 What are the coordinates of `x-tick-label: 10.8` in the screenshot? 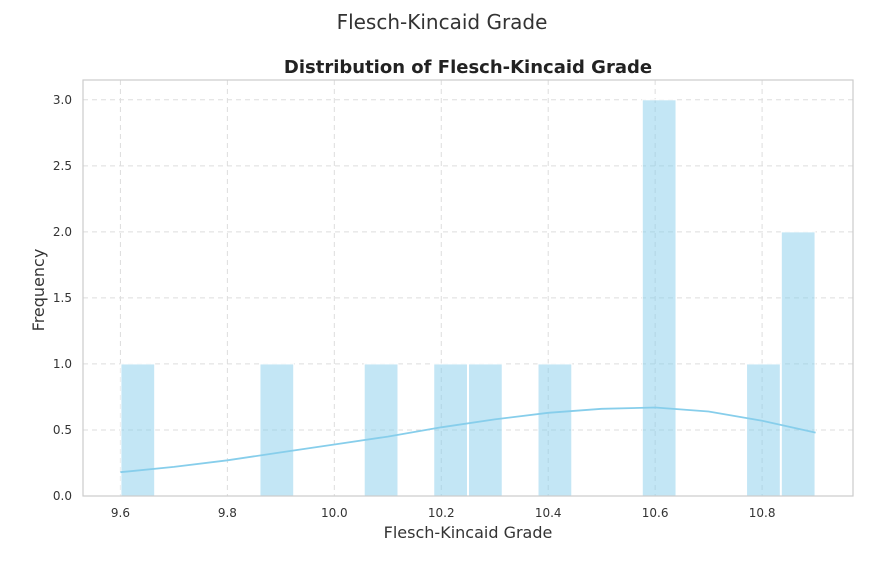 It's located at (762, 513).